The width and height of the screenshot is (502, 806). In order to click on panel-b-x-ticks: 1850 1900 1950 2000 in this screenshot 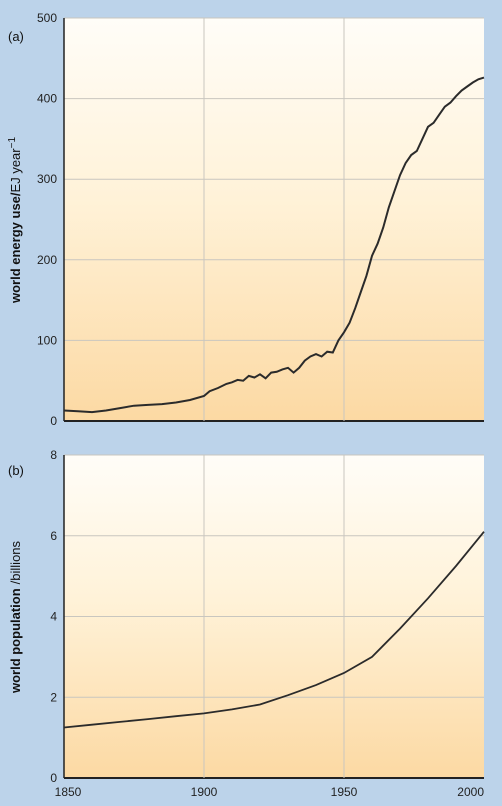, I will do `click(270, 792)`.